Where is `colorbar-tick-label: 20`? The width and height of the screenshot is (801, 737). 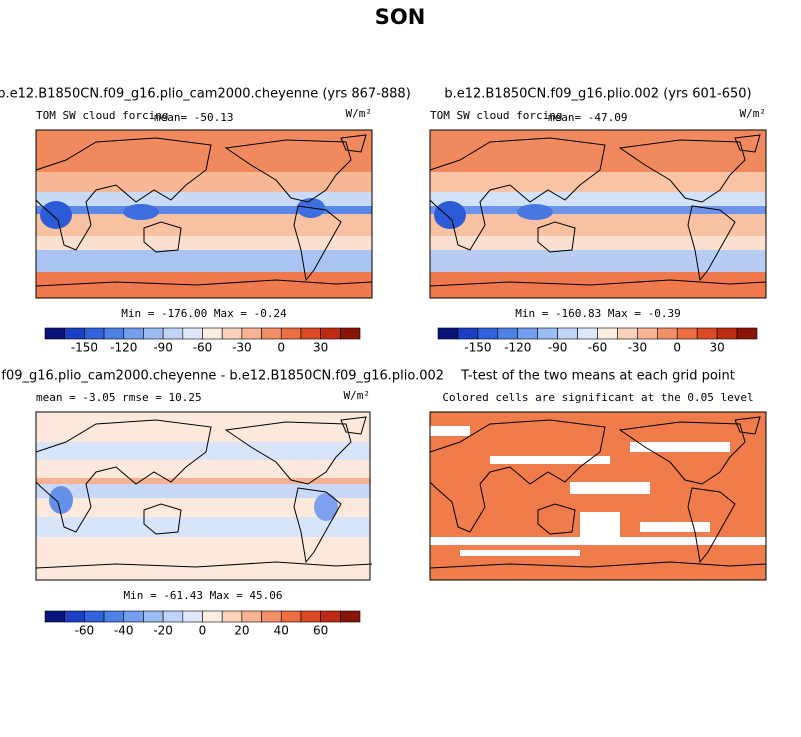
colorbar-tick-label: 20 is located at coordinates (241, 631).